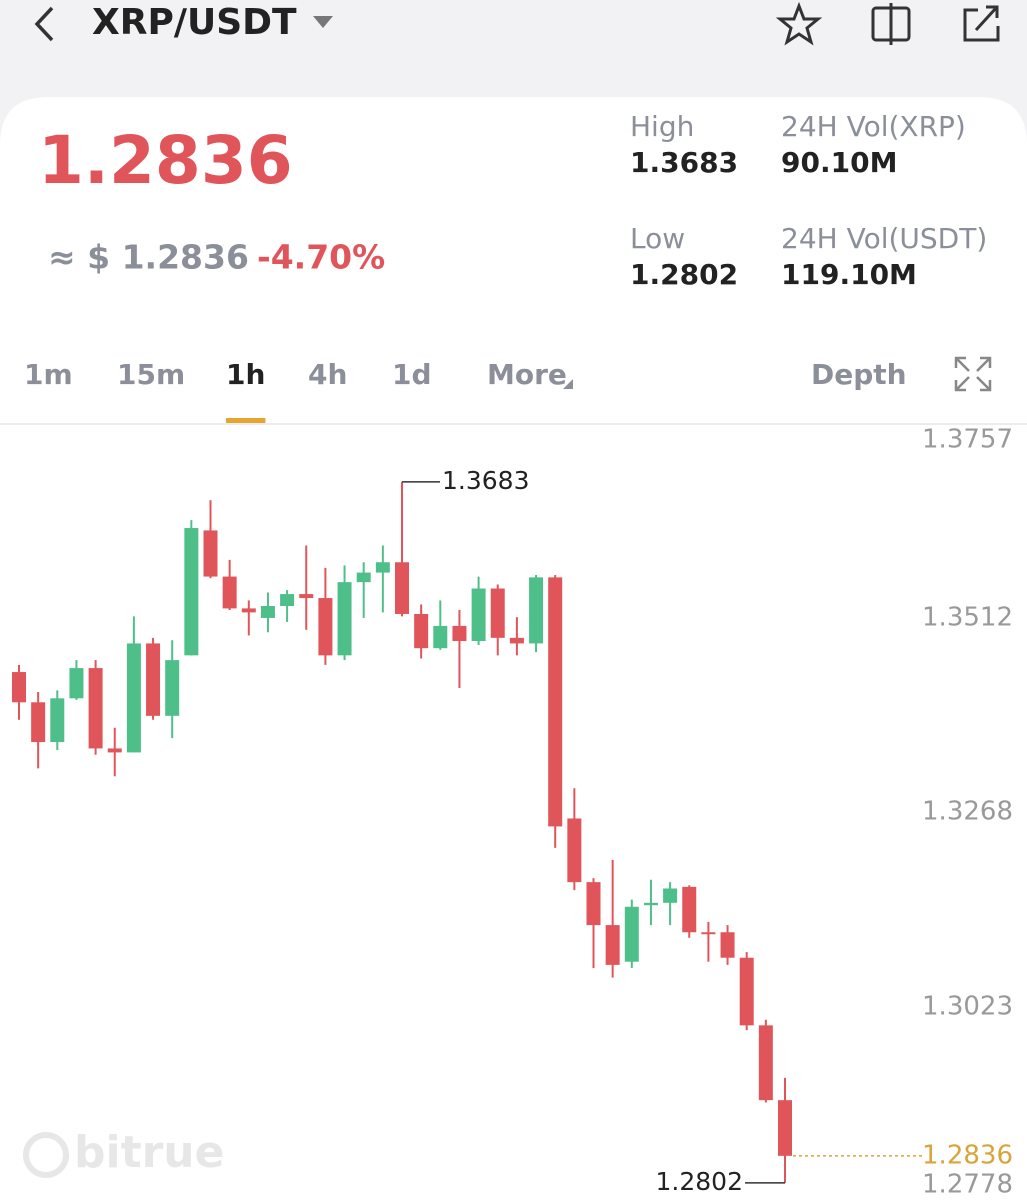 This screenshot has height=1200, width=1027. Describe the element at coordinates (657, 238) in the screenshot. I see `stat-label: Low` at that location.